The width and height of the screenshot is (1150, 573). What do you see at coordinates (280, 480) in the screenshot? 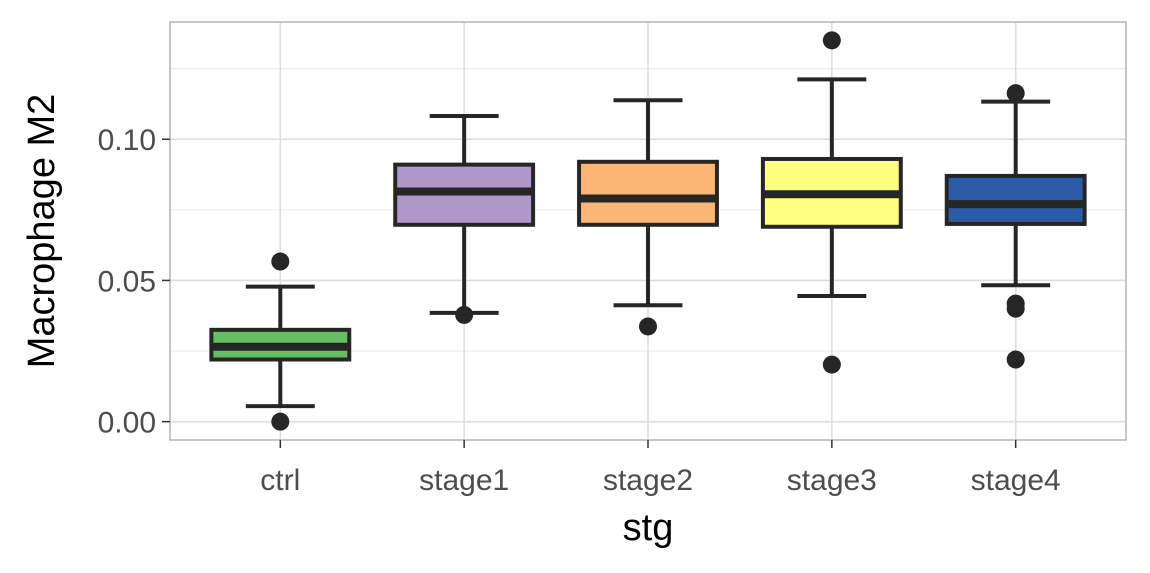
I see `x-tick-label: ctrl` at bounding box center [280, 480].